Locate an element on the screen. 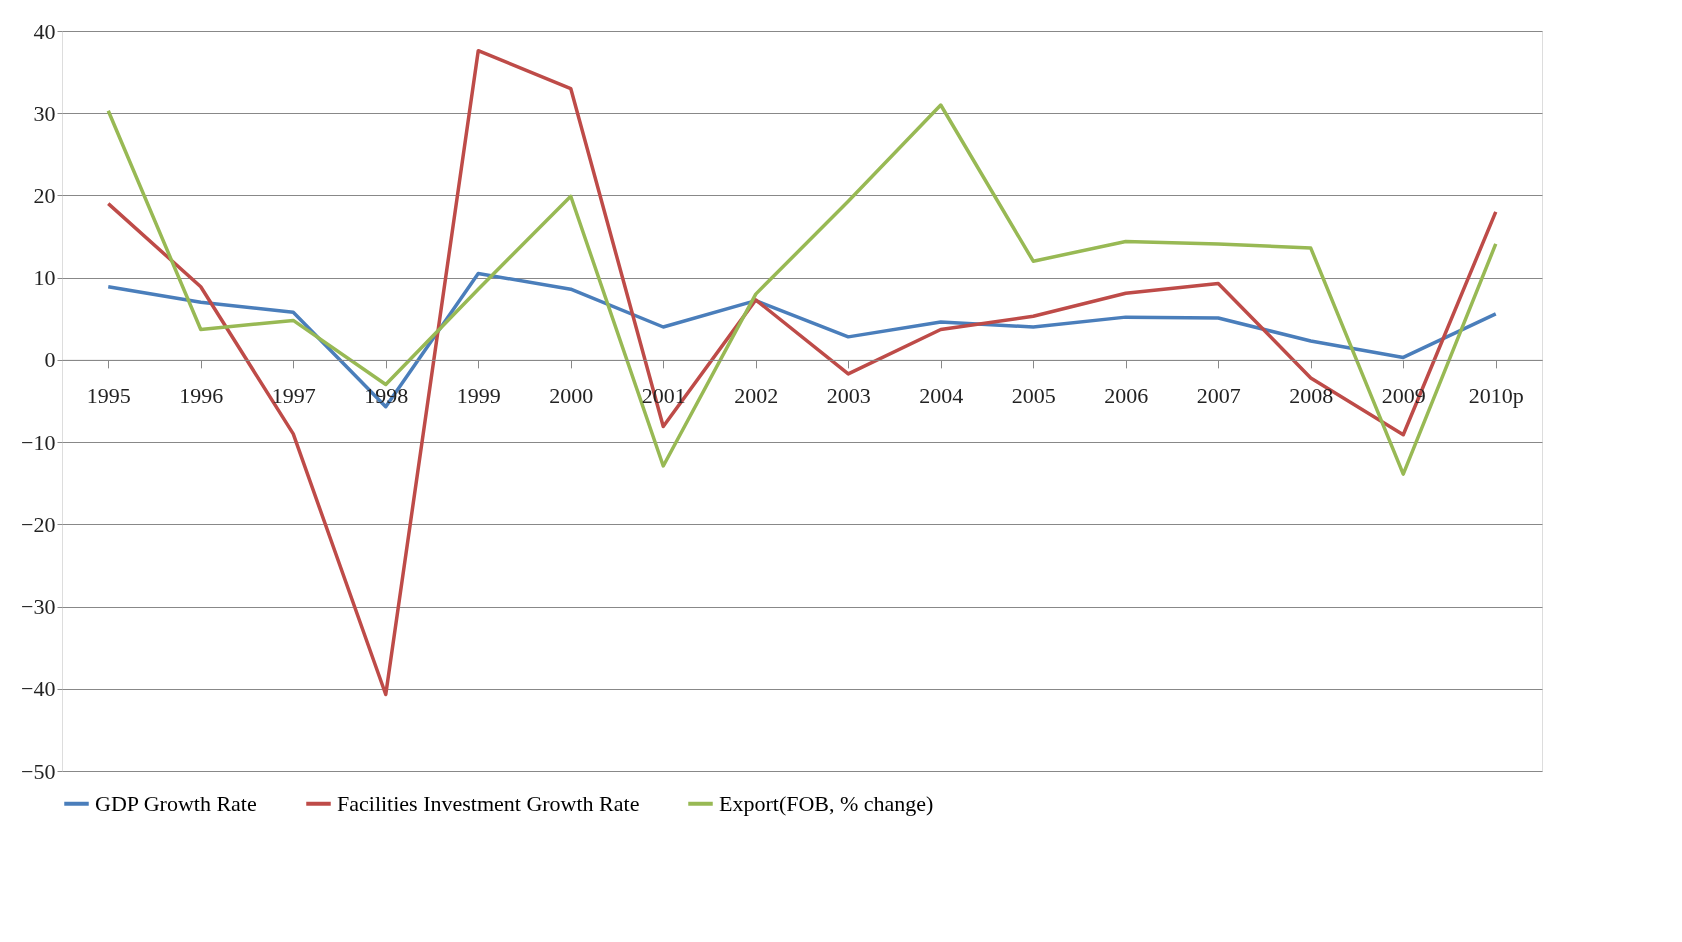 Image resolution: width=1682 pixels, height=942 pixels. legend-label: Facilities Investment Growth Rate is located at coordinates (488, 803).